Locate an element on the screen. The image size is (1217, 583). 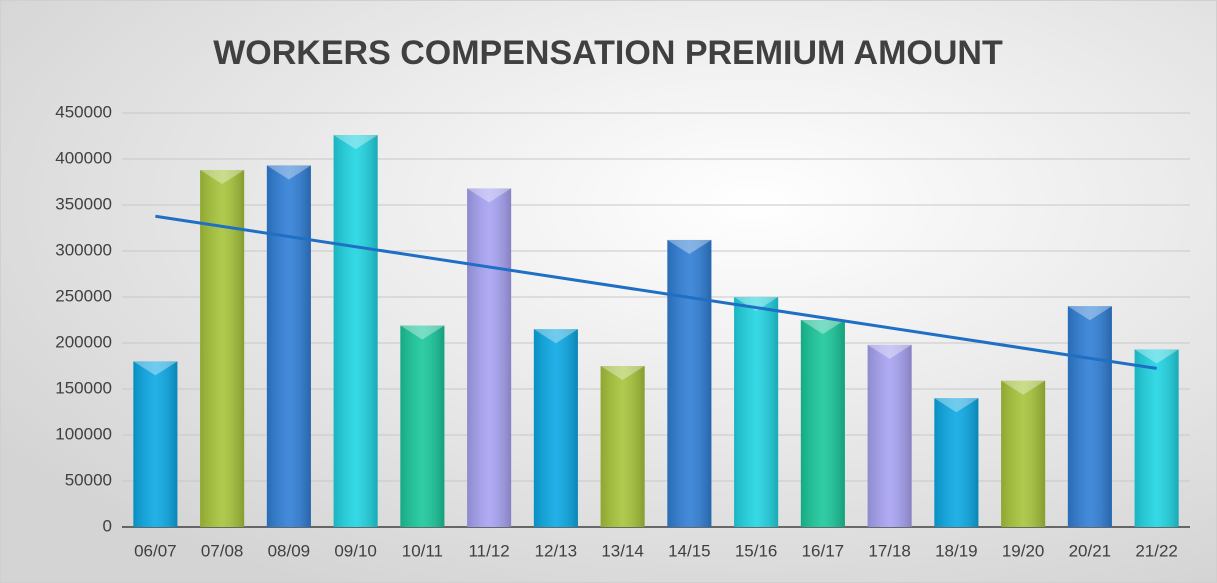
x-tick-label: 14/15 is located at coordinates (689, 550).